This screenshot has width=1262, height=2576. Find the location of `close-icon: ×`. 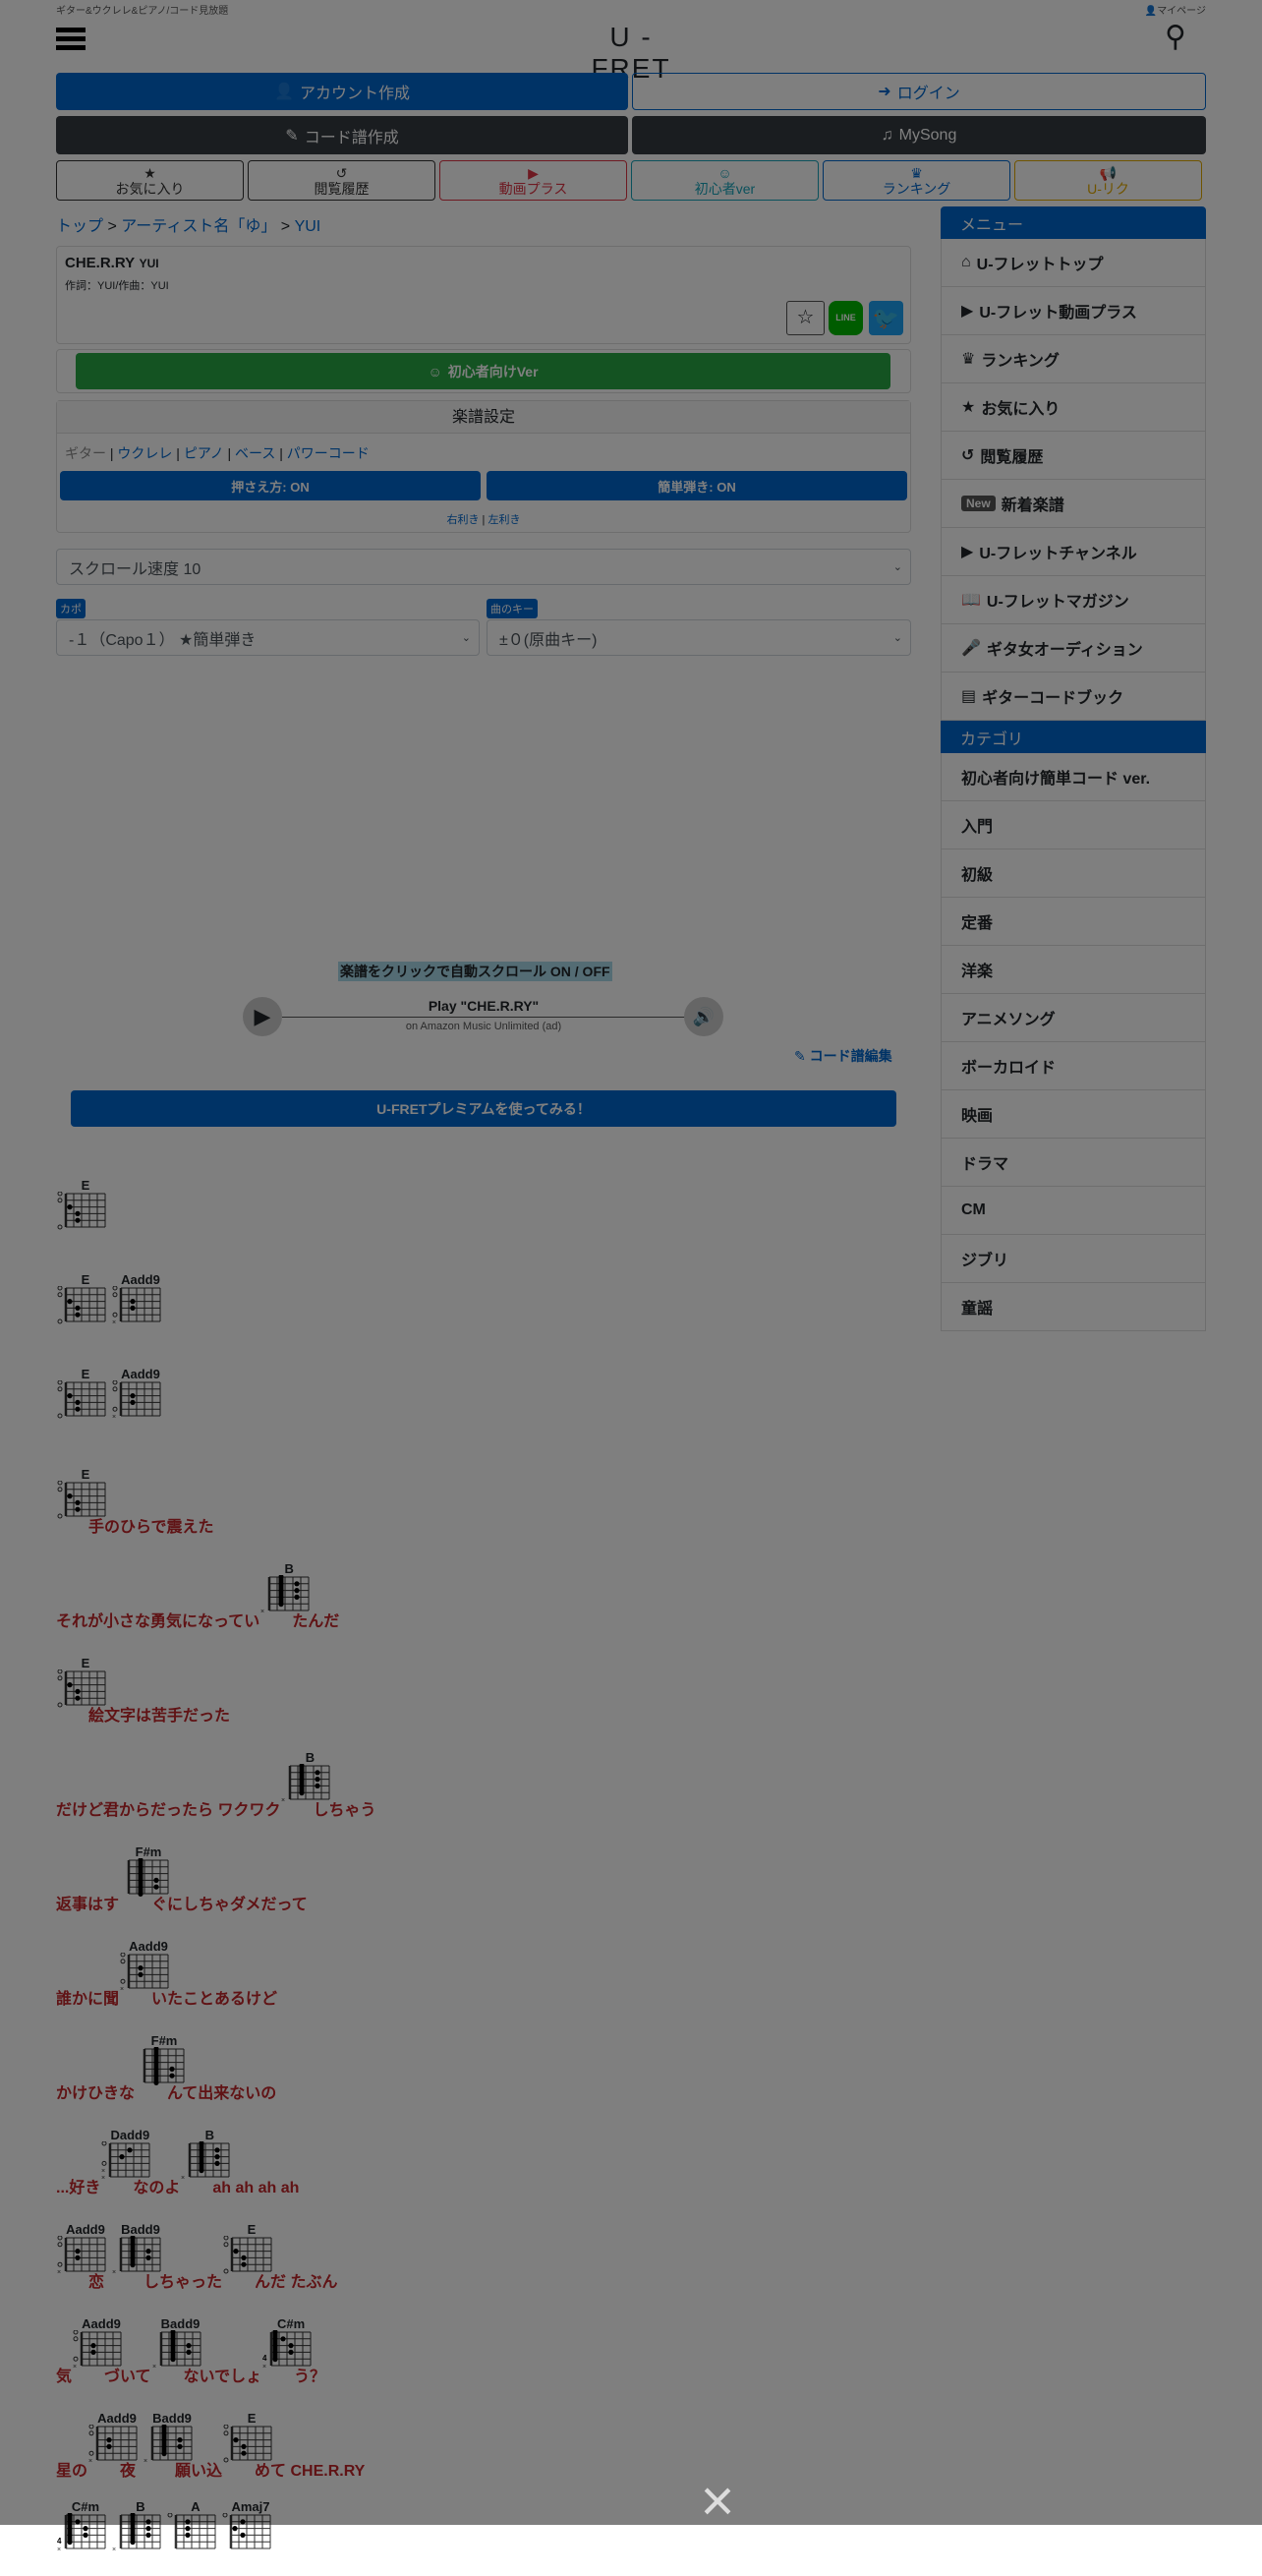

close-icon: × is located at coordinates (717, 2501).